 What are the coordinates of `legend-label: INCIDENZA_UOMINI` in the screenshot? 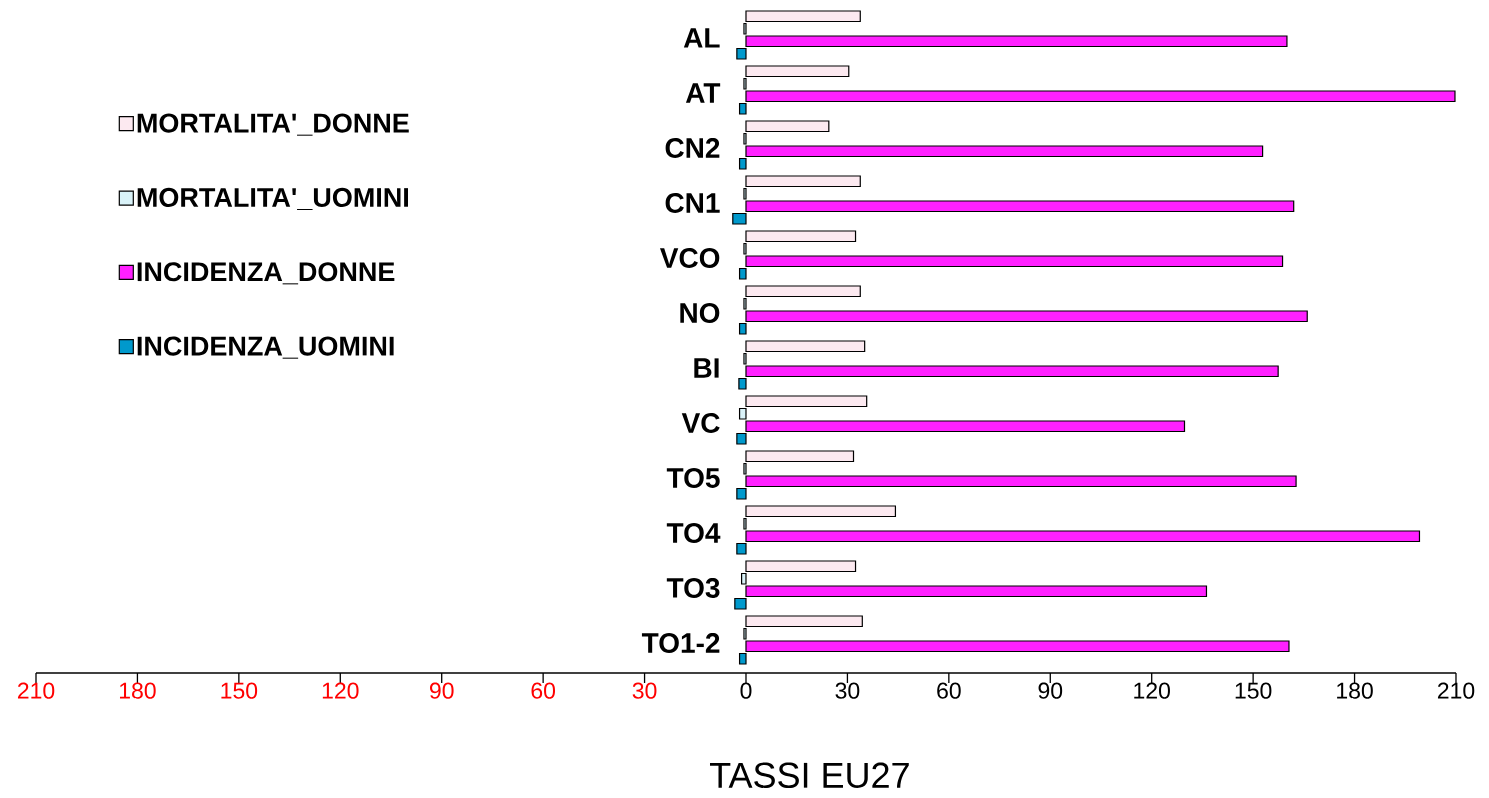 It's located at (265, 347).